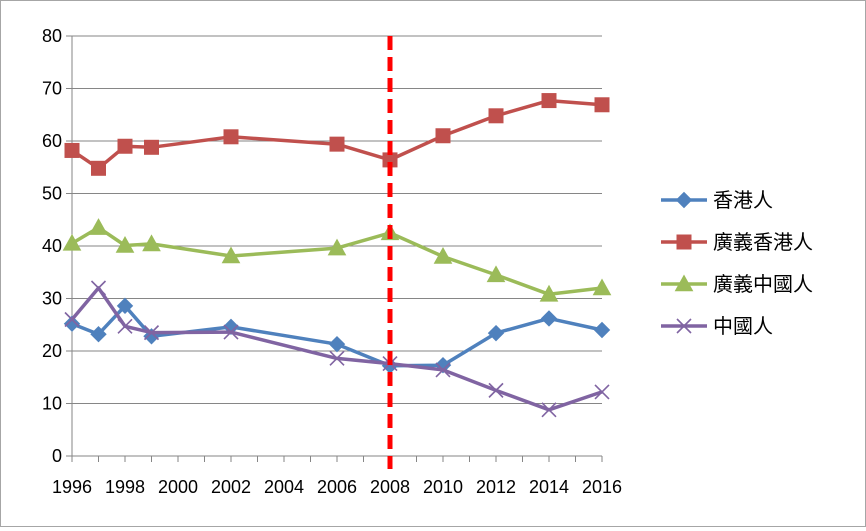 The image size is (866, 531). I want to click on data-point-2-1996, so click(72, 150).